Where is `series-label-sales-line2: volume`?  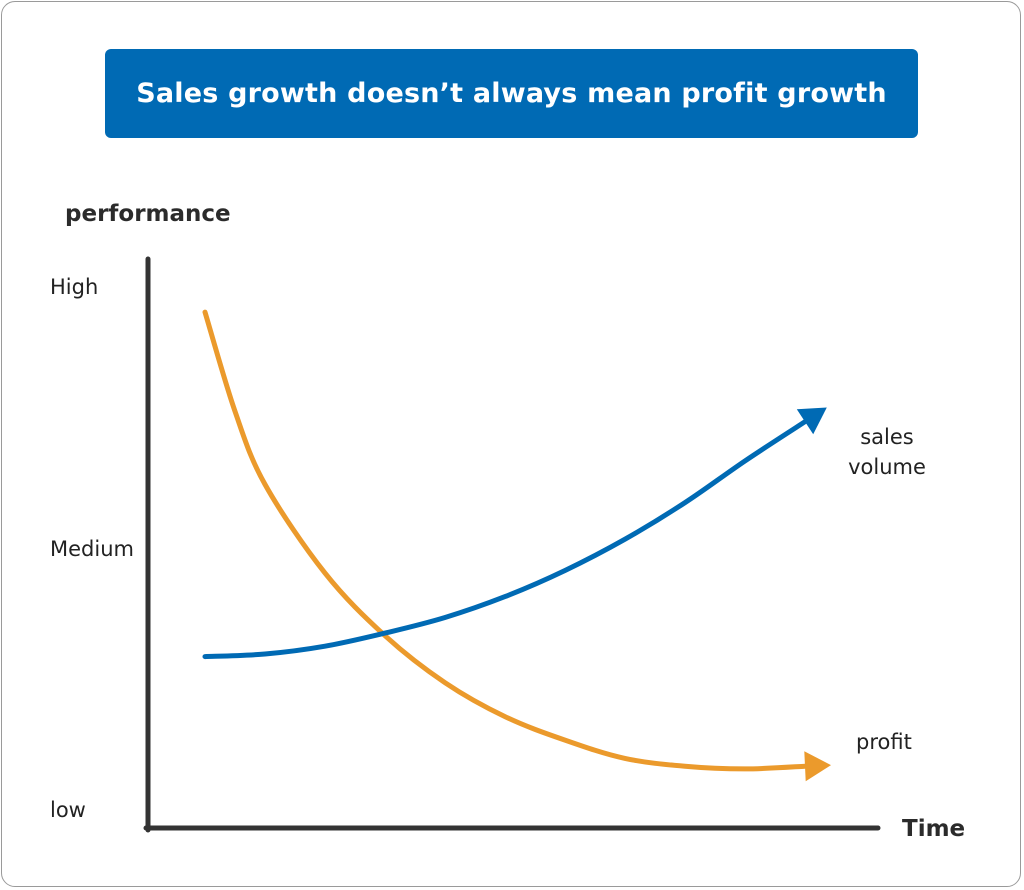 series-label-sales-line2: volume is located at coordinates (887, 467).